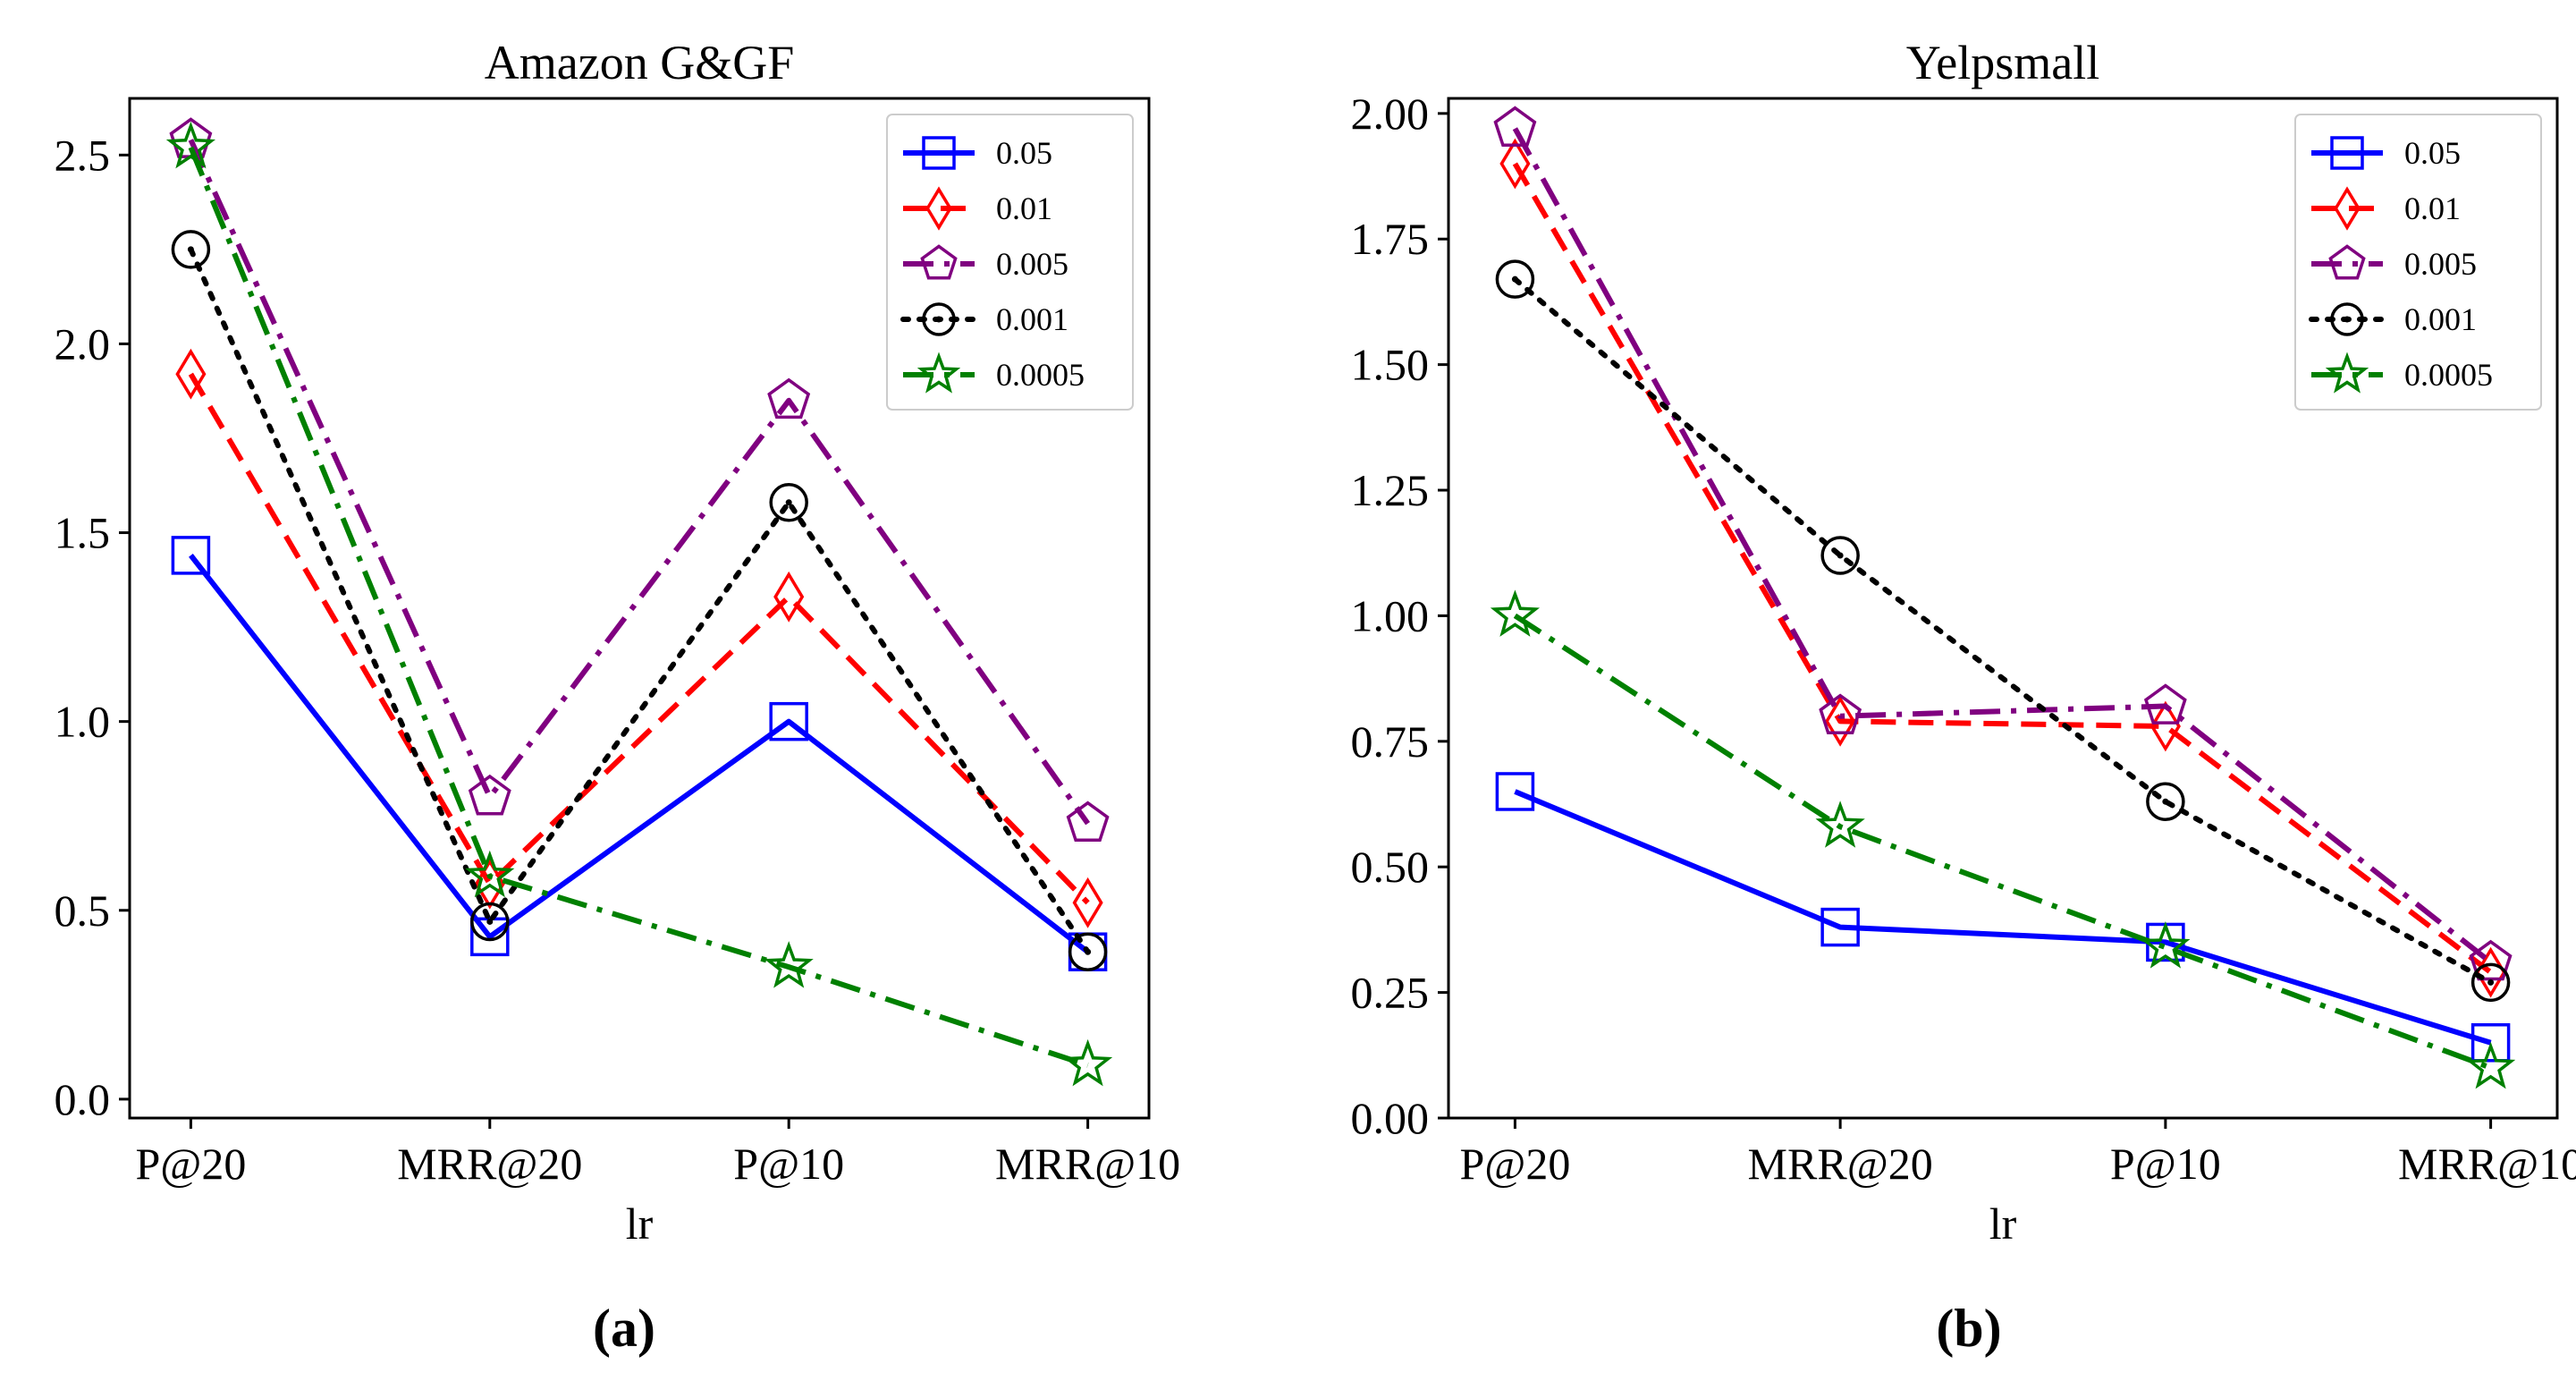 The height and width of the screenshot is (1381, 2576). Describe the element at coordinates (1390, 615) in the screenshot. I see `y-tick-label-1-00: 1.00` at that location.